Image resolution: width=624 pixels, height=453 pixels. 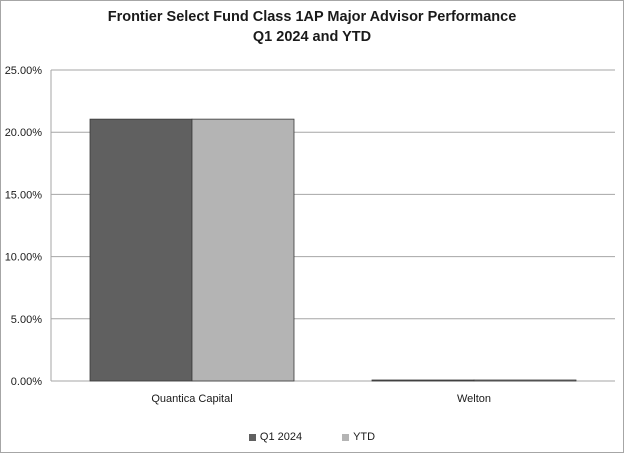 I want to click on bar-q1-2024-welton, so click(x=423, y=380).